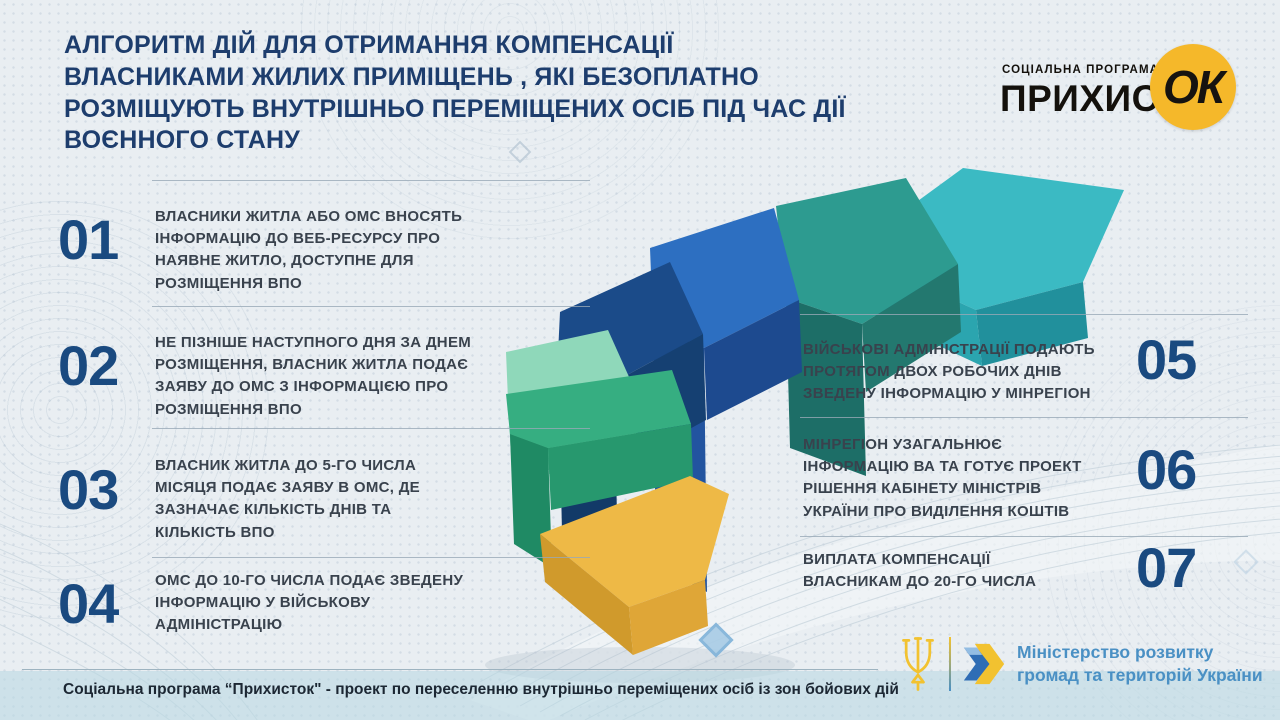 Image resolution: width=1280 pixels, height=720 pixels. Describe the element at coordinates (630, 322) in the screenshot. I see `staircase-step-4-top-face` at that location.